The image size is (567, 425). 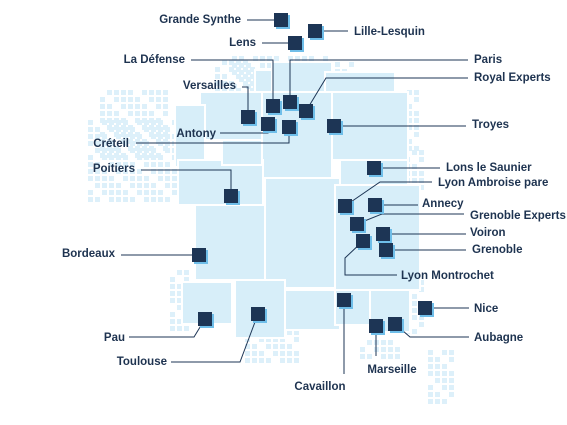 I want to click on marker-paris, so click(x=291, y=103).